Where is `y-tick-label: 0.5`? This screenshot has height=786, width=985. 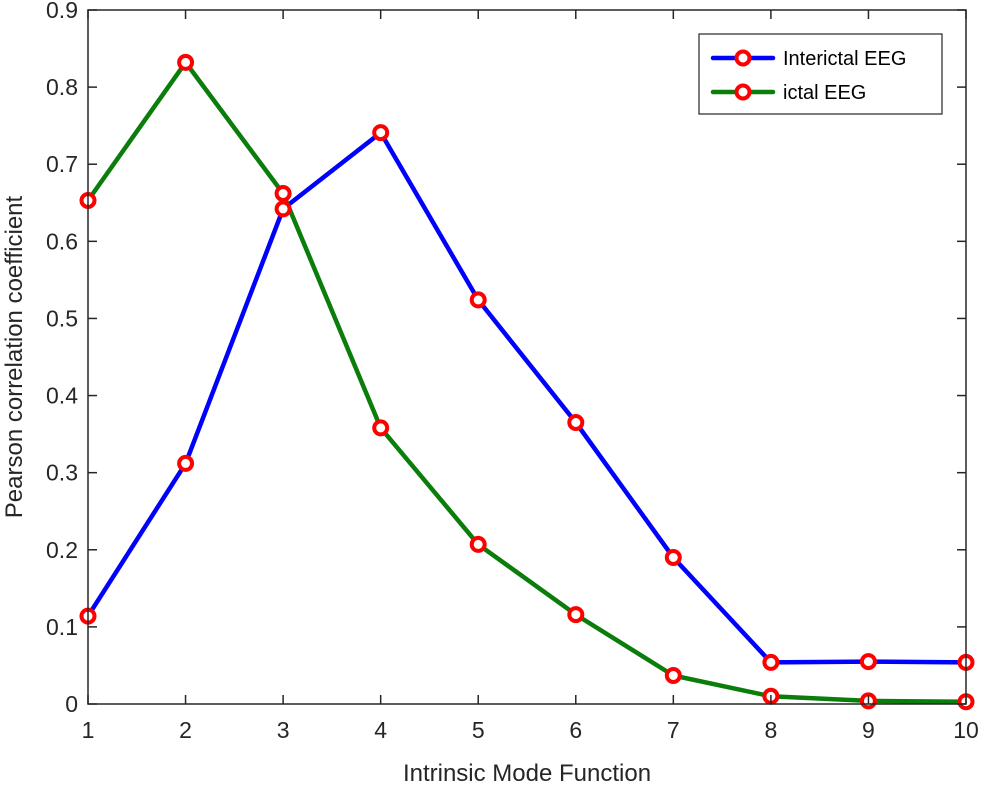
y-tick-label: 0.5 is located at coordinates (62, 318).